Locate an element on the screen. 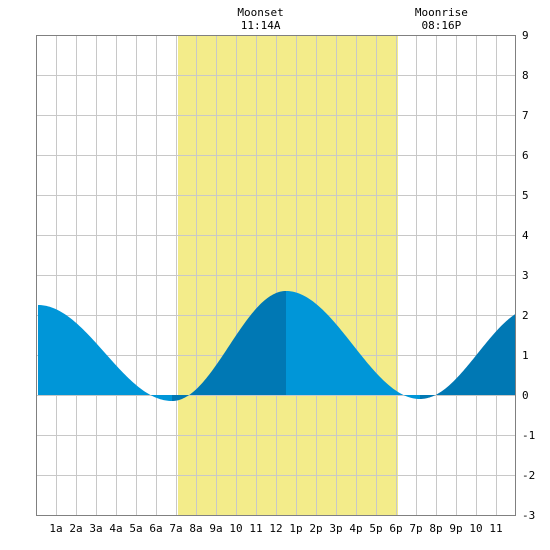  y-tick-label: 8 is located at coordinates (525, 75).